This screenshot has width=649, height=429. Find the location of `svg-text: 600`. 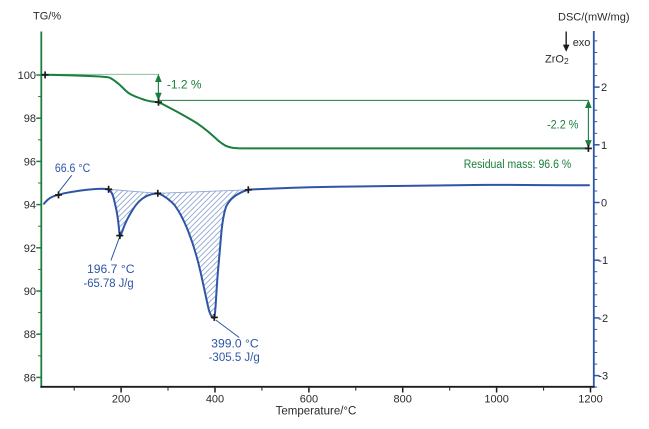

svg-text: 600 is located at coordinates (309, 400).